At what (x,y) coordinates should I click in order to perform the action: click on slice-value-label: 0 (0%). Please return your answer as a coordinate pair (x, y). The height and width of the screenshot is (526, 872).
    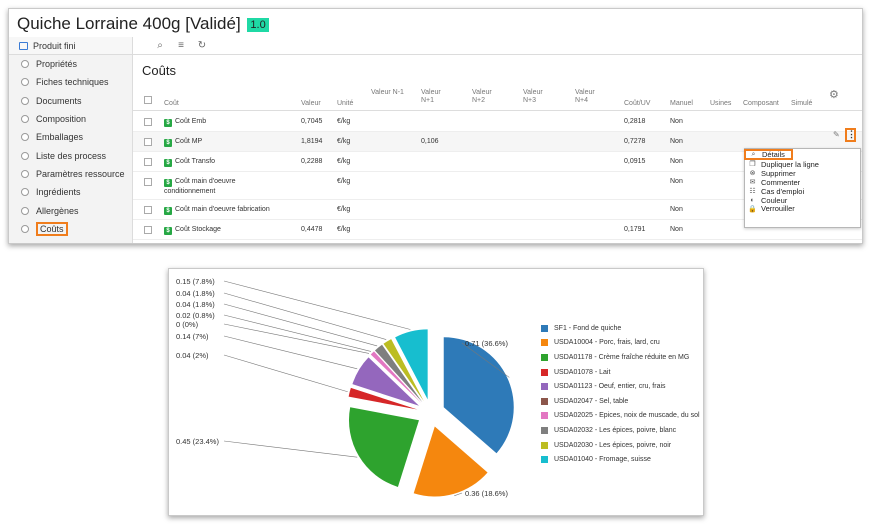
    Looking at the image, I should click on (187, 324).